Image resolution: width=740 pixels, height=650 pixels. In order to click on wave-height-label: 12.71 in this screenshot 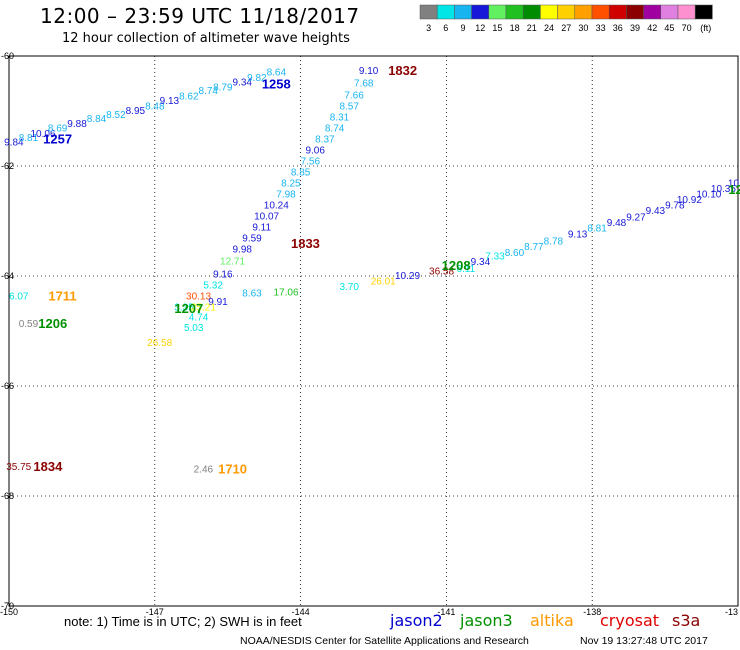, I will do `click(232, 262)`.